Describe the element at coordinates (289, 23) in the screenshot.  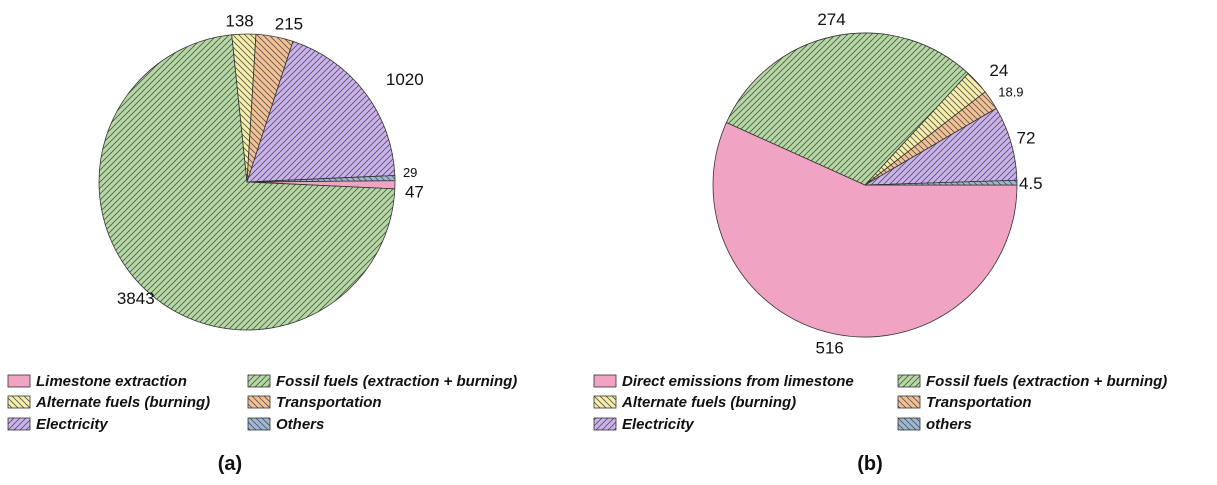
I see `data-label-transport: 215` at that location.